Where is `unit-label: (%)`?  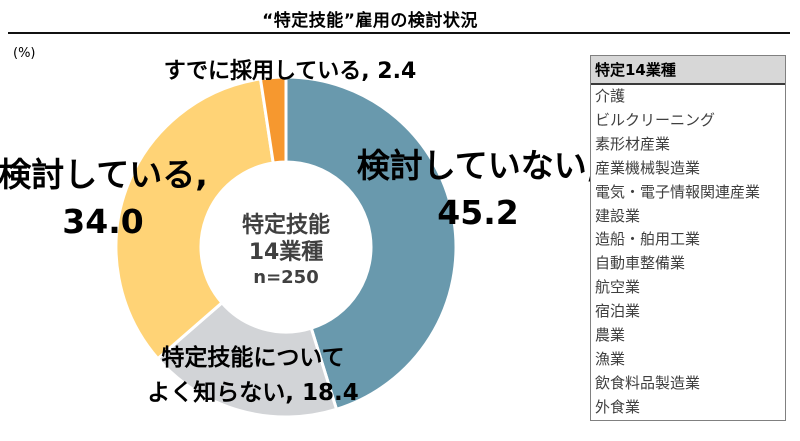
unit-label: (%) is located at coordinates (24, 53).